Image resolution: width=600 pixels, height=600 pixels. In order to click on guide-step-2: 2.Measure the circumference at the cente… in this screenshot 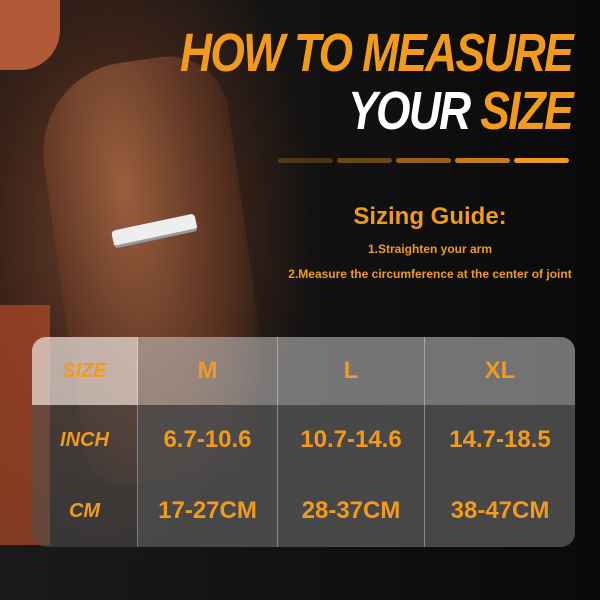, I will do `click(430, 274)`.